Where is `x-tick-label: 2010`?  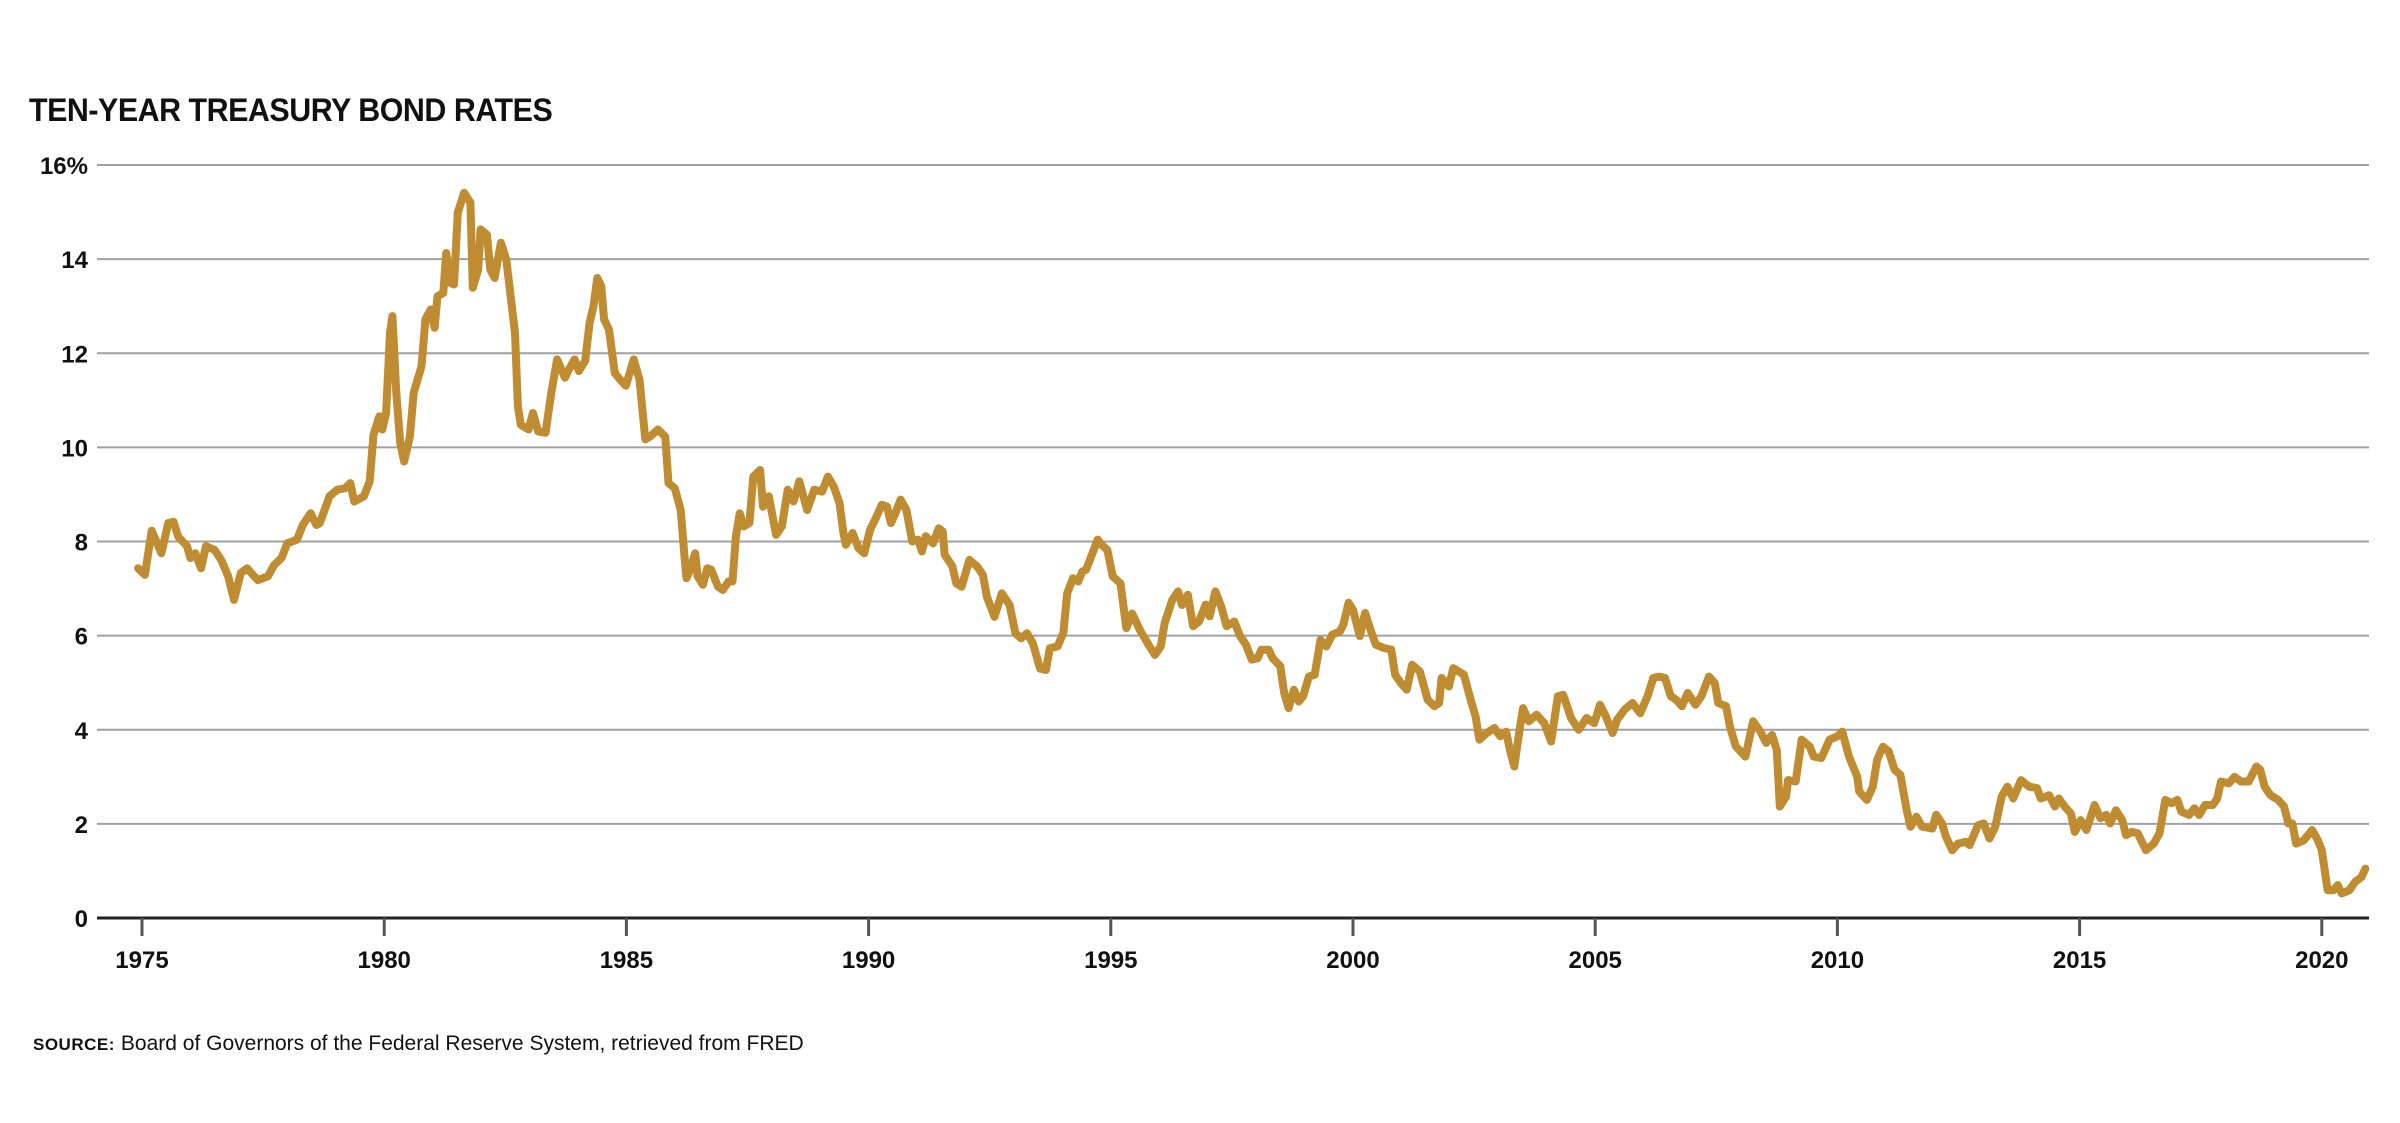
x-tick-label: 2010 is located at coordinates (1837, 960).